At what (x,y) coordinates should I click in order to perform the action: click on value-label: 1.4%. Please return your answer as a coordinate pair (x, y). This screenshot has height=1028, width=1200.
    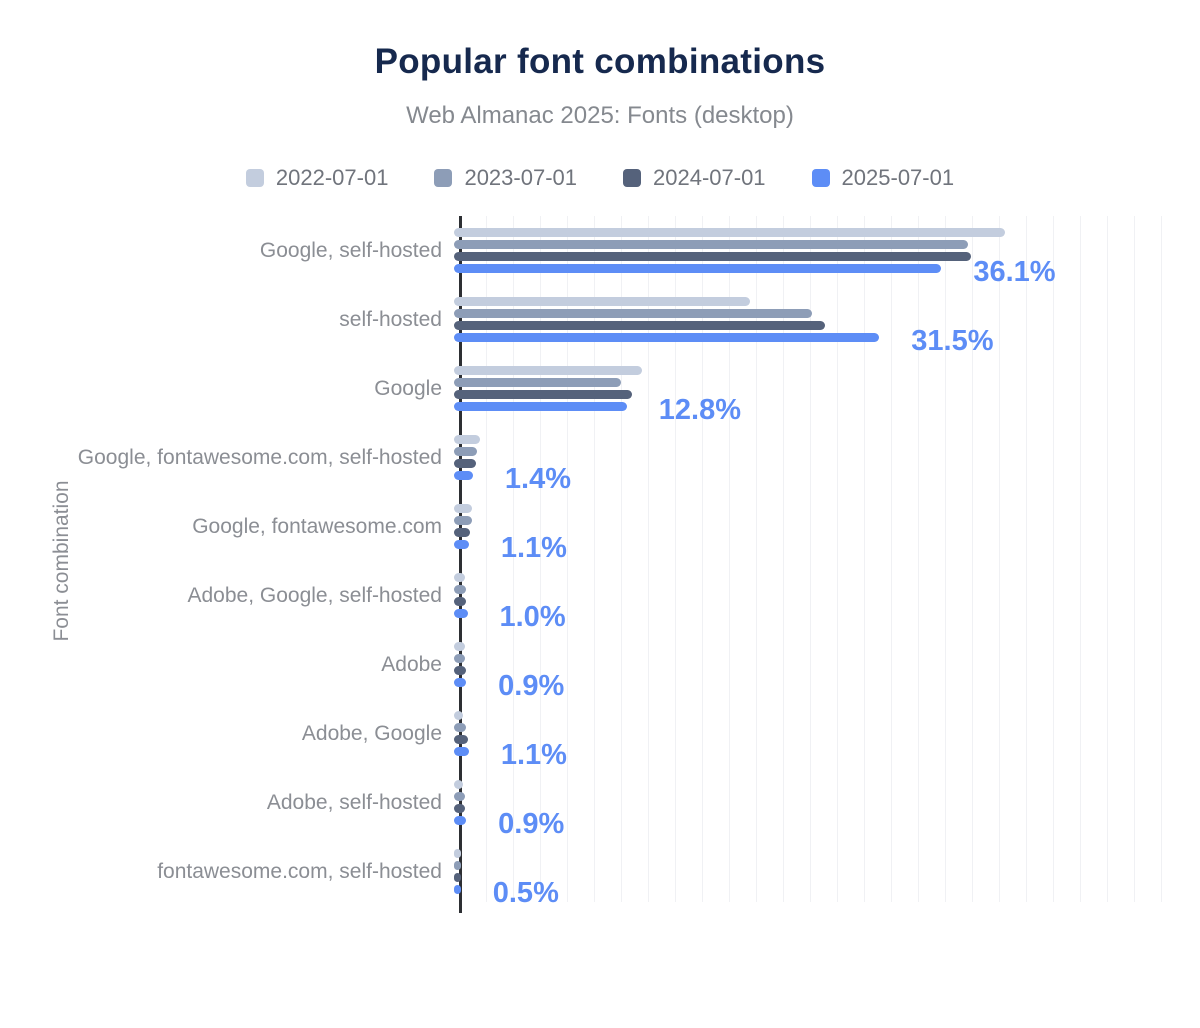
    Looking at the image, I should click on (537, 479).